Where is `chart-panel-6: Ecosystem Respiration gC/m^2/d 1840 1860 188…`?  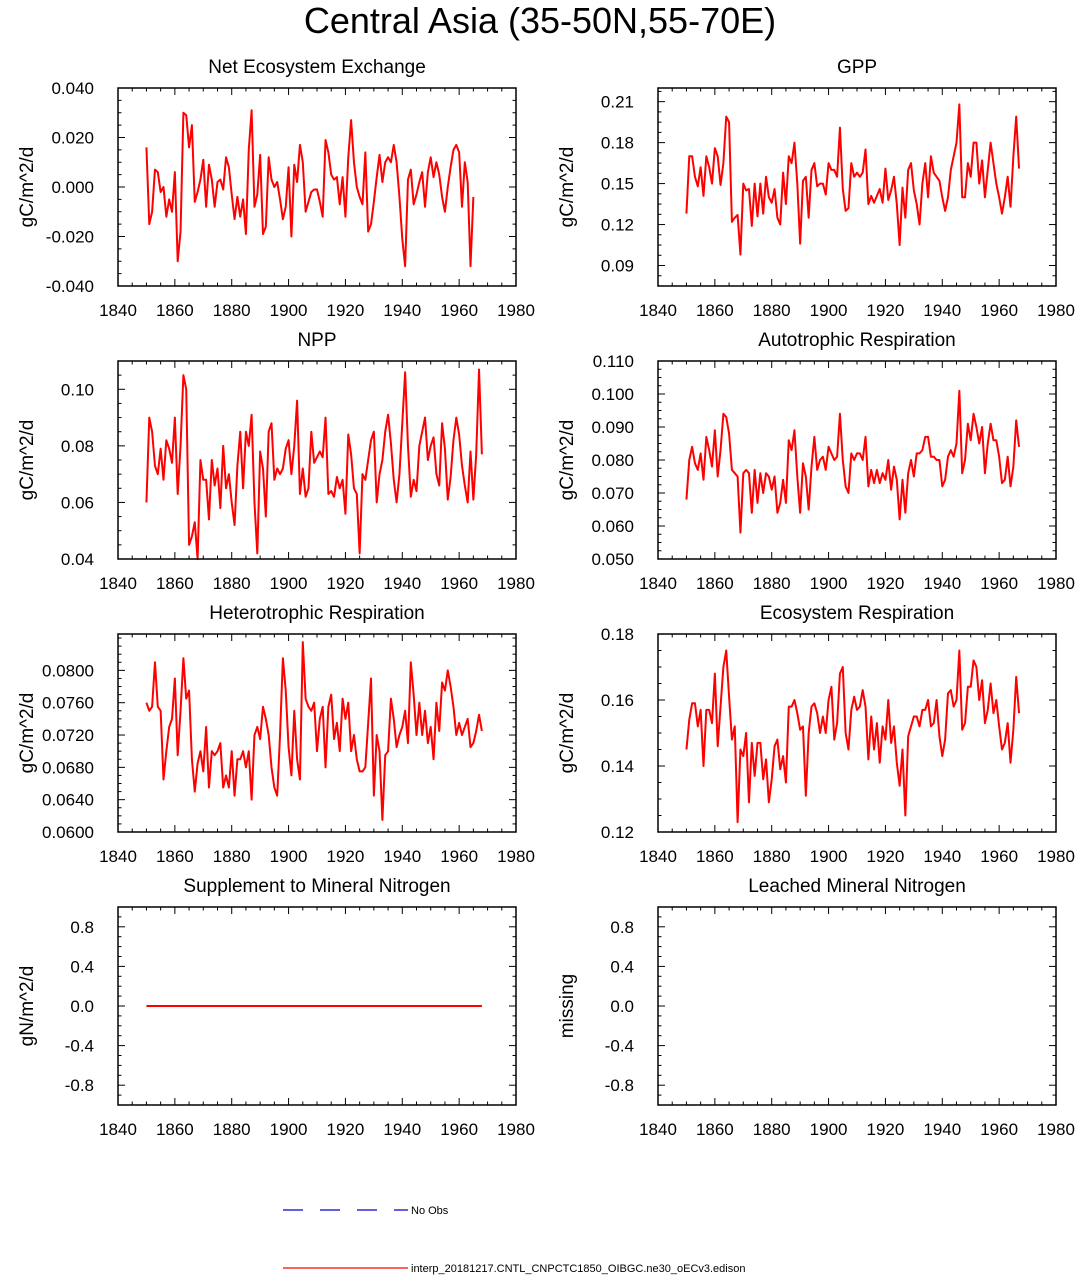
chart-panel-6: Ecosystem Respiration gC/m^2/d 1840 1860 188… is located at coordinates (816, 734).